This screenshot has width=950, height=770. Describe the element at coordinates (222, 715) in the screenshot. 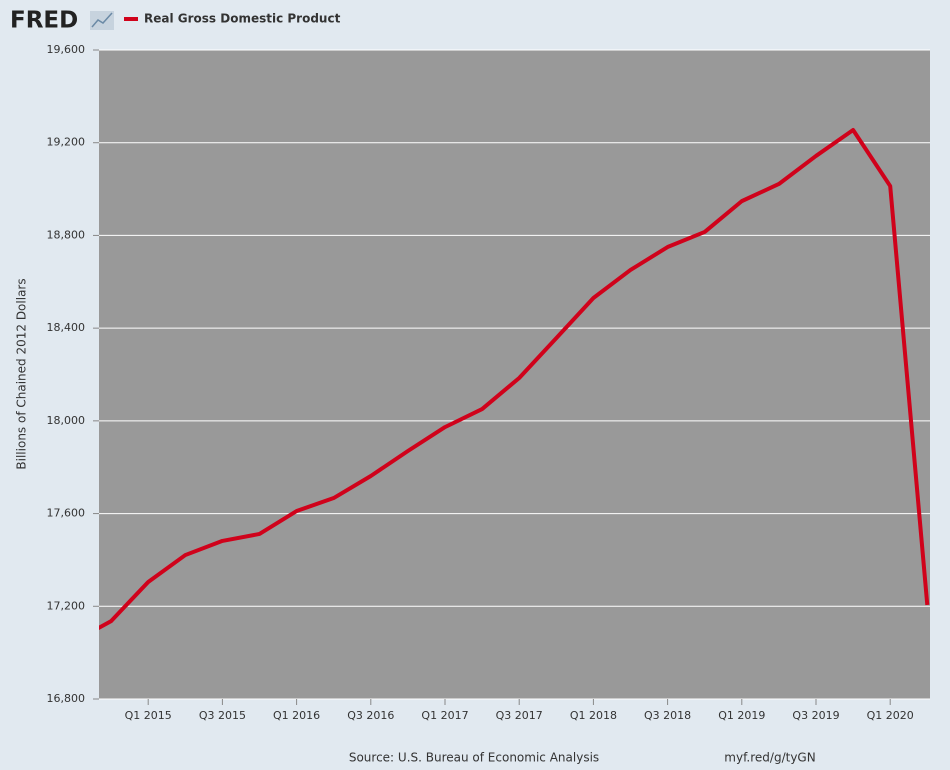

I see `x-tick-label: Q3 2015` at that location.